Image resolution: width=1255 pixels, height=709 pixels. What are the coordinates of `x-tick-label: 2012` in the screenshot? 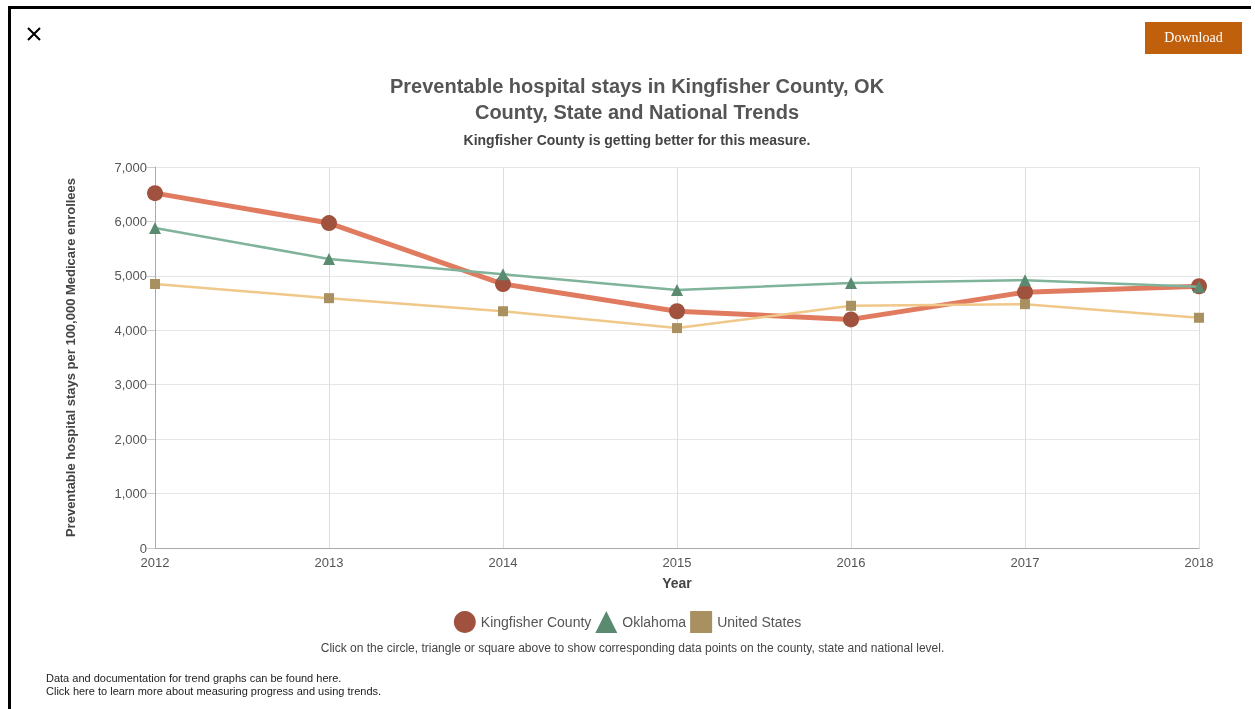 It's located at (155, 562).